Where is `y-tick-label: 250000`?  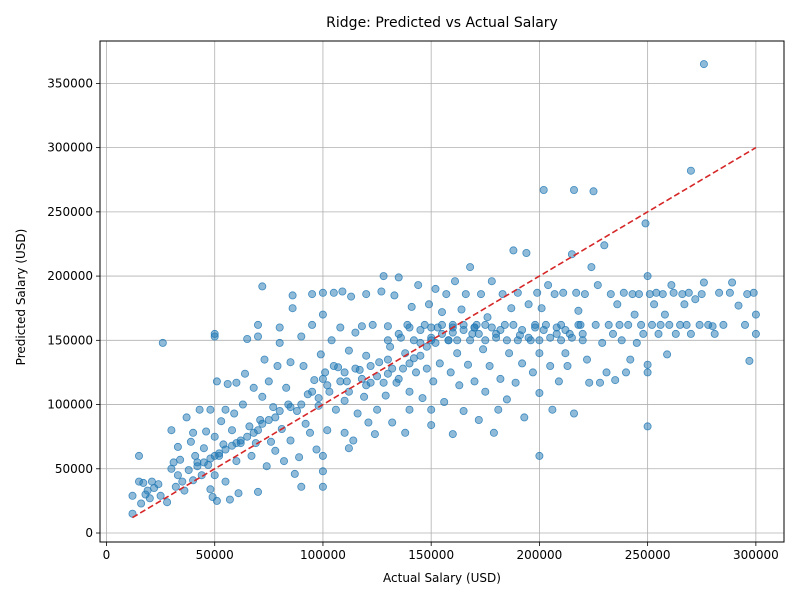 y-tick-label: 250000 is located at coordinates (70, 212).